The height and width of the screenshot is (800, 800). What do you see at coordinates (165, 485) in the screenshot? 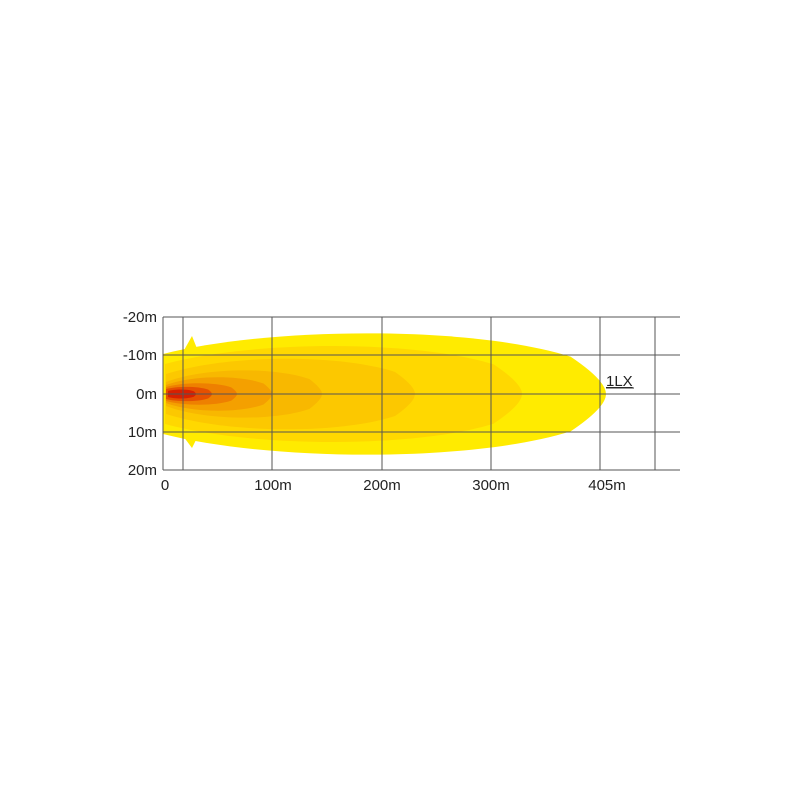
I see `x-tick-label: 0` at bounding box center [165, 485].